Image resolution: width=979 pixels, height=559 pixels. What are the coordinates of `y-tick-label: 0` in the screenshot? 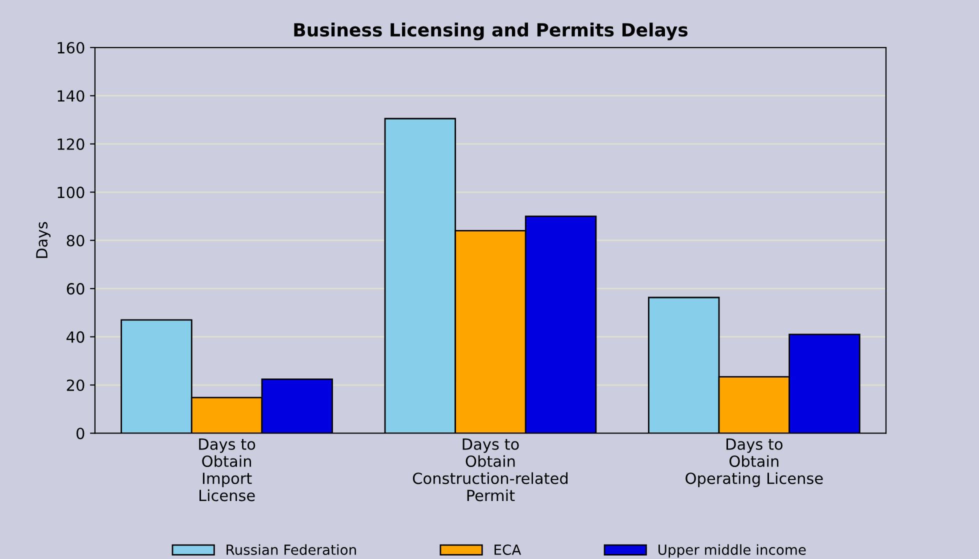 It's located at (80, 434).